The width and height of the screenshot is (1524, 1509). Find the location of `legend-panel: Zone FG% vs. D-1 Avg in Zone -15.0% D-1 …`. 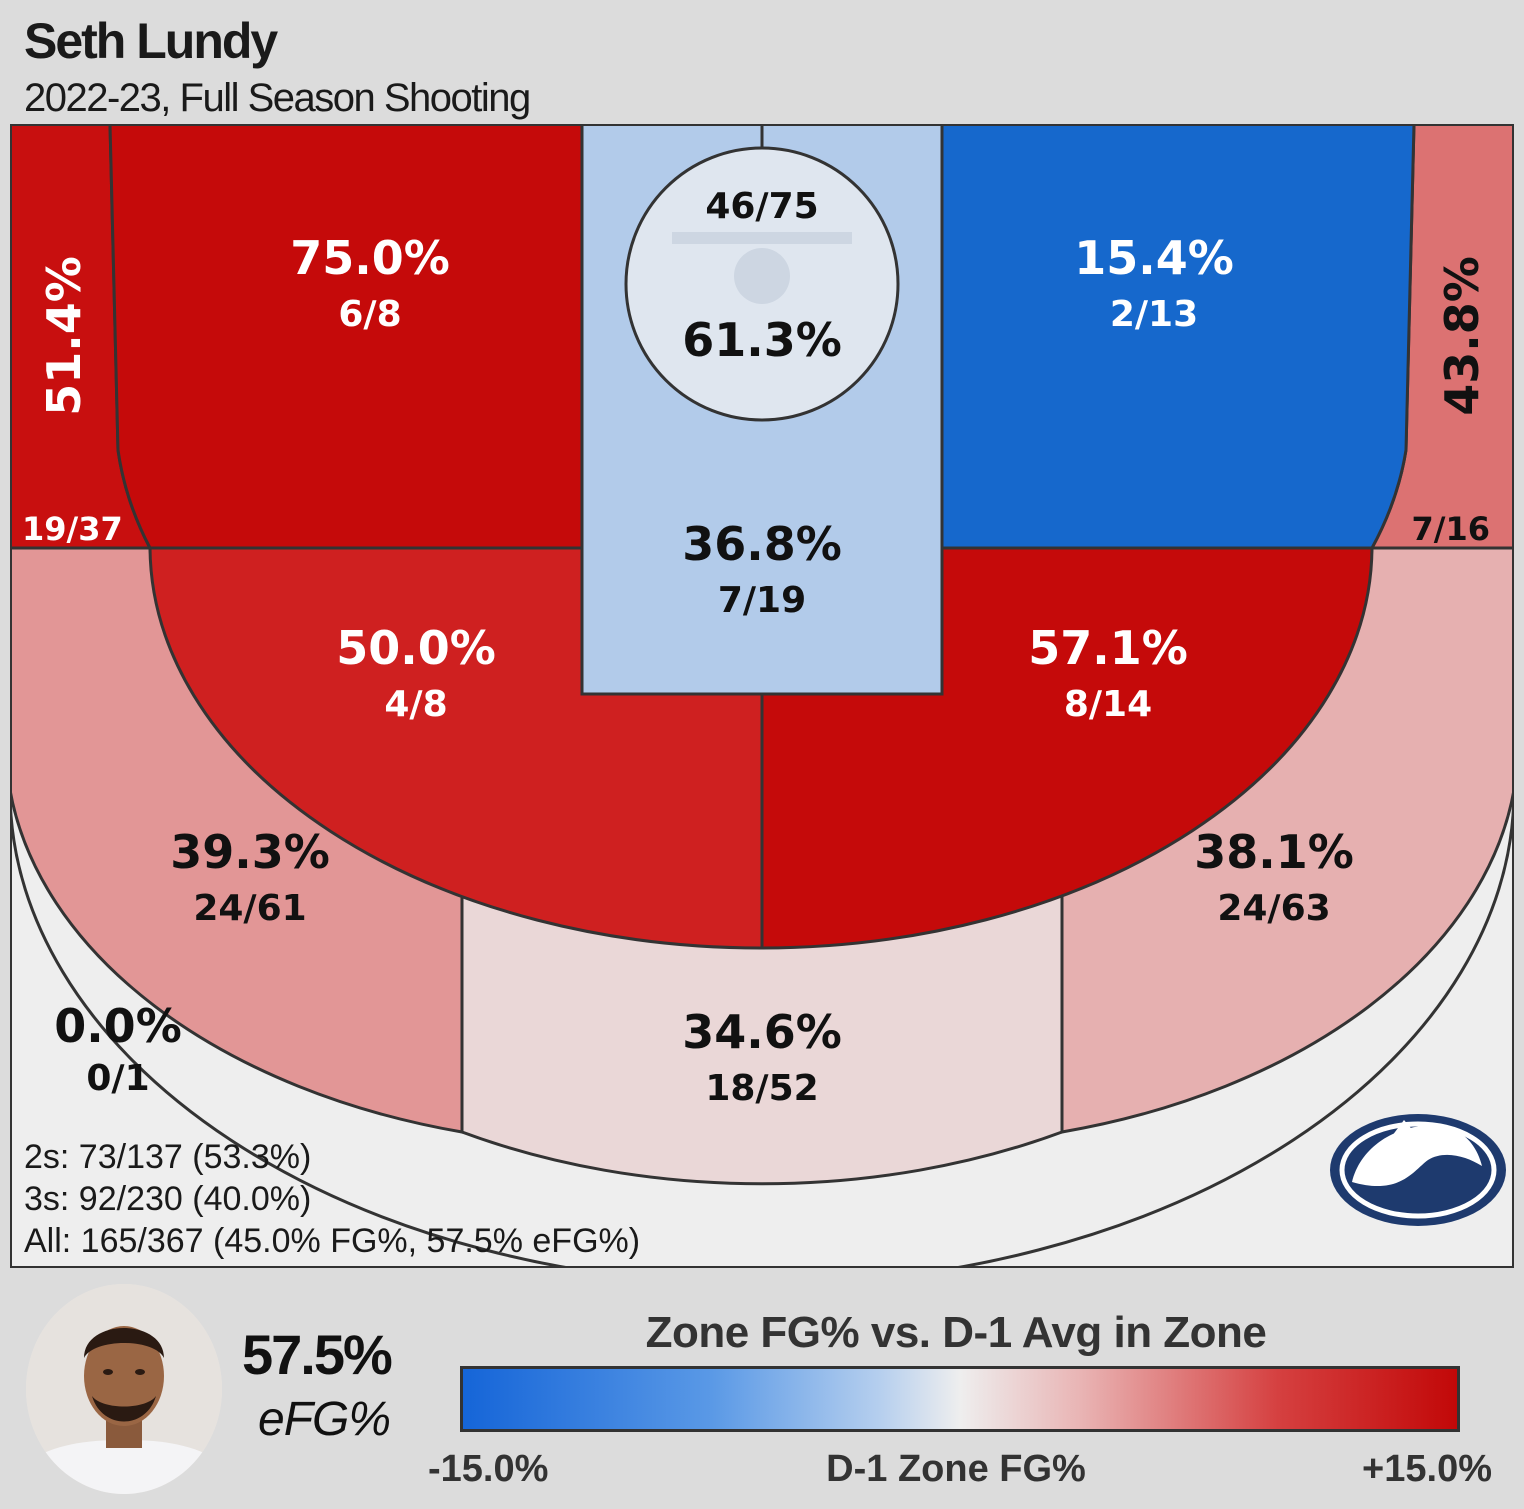

legend-panel: Zone FG% vs. D-1 Avg in Zone -15.0% D-1 … is located at coordinates (956, 1389).